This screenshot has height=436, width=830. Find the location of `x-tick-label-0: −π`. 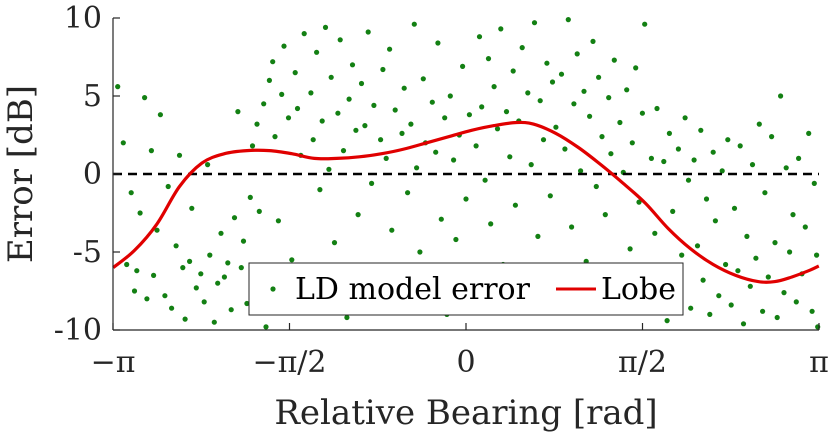

x-tick-label-0: −π is located at coordinates (113, 362).